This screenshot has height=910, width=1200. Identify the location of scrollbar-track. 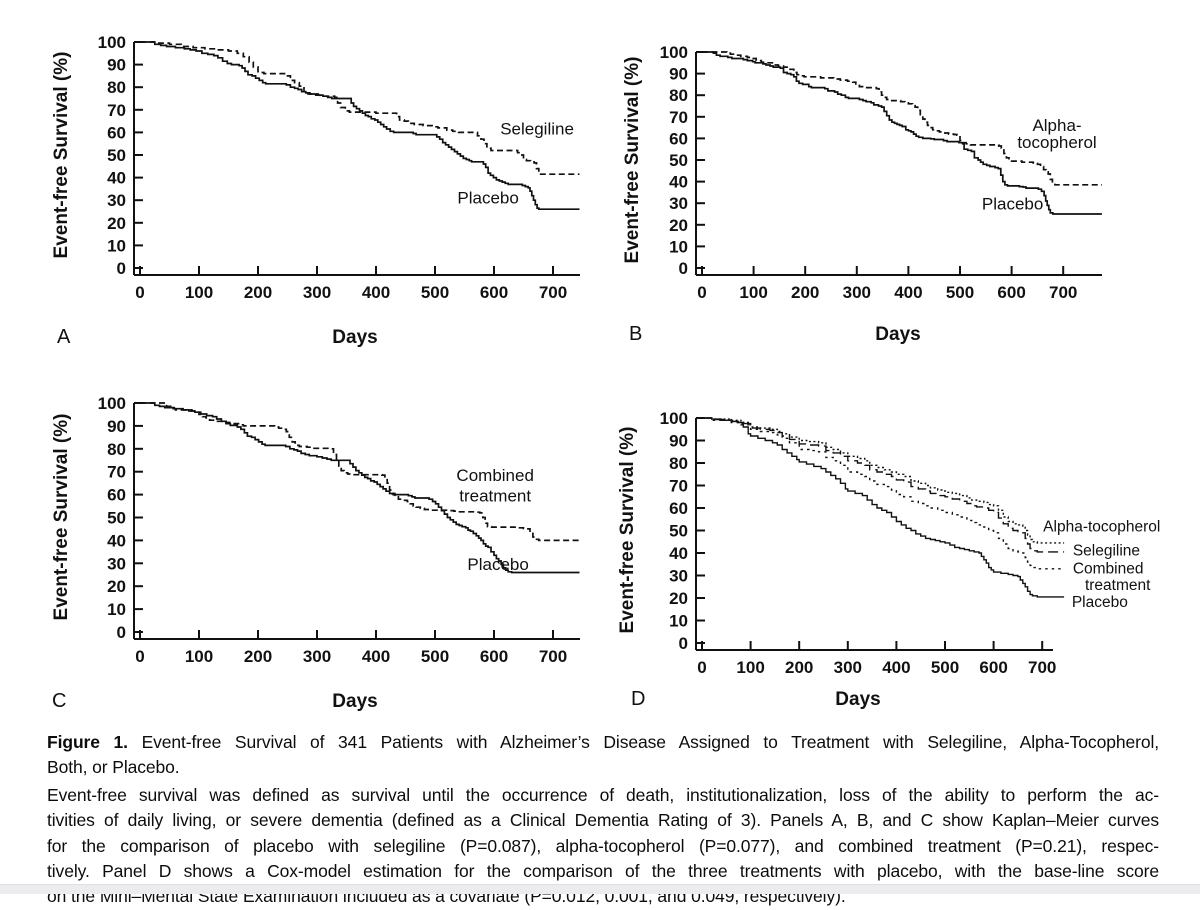
(600, 889).